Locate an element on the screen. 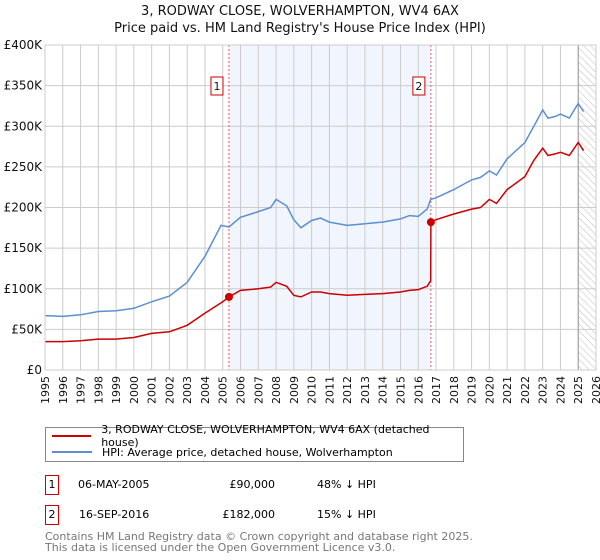 This screenshot has width=600, height=560. x-tick-label: 2019 is located at coordinates (472, 390).